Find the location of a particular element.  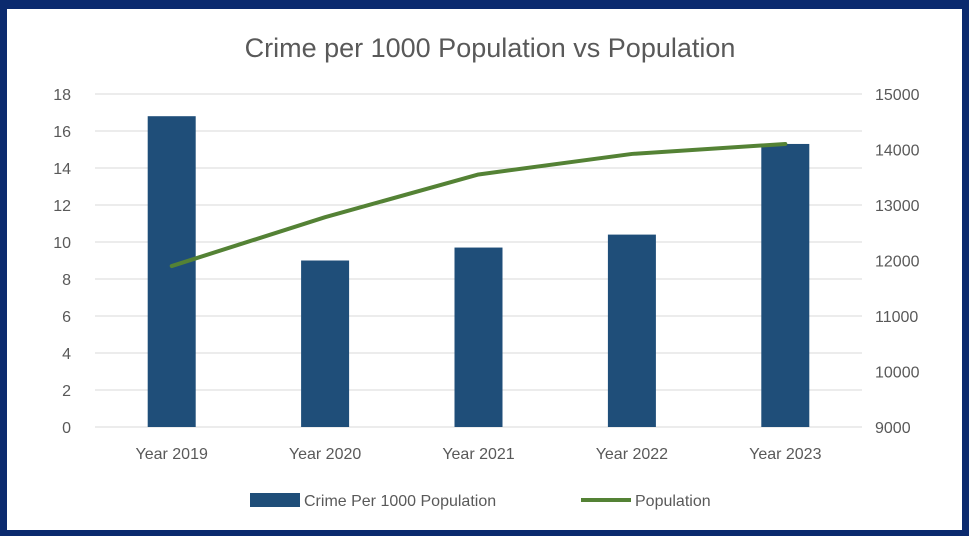

legend: Crime Per 1000 Population Population is located at coordinates (480, 501).